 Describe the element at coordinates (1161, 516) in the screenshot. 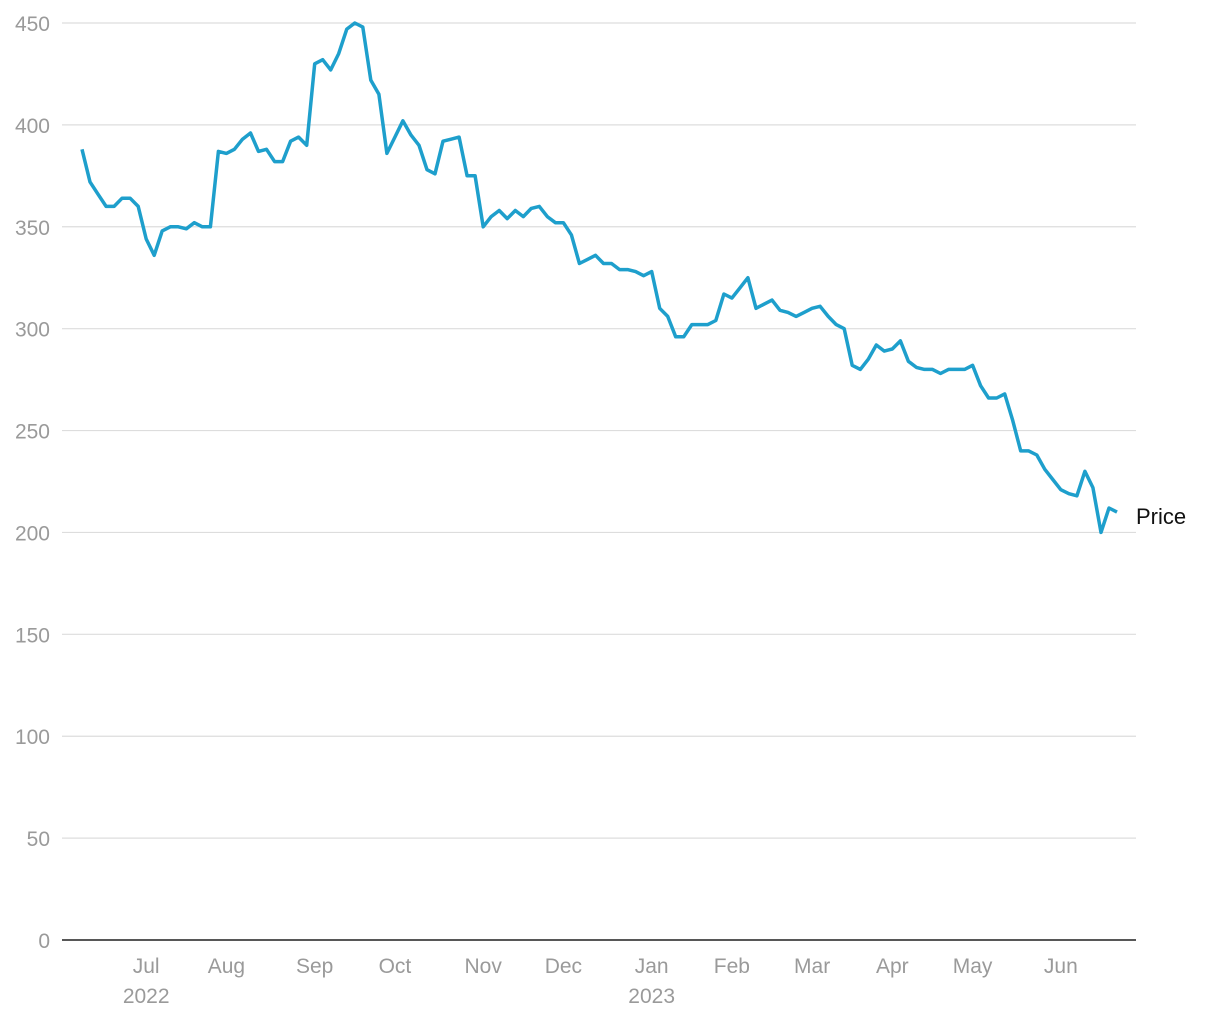

I see `series-label: Price` at that location.